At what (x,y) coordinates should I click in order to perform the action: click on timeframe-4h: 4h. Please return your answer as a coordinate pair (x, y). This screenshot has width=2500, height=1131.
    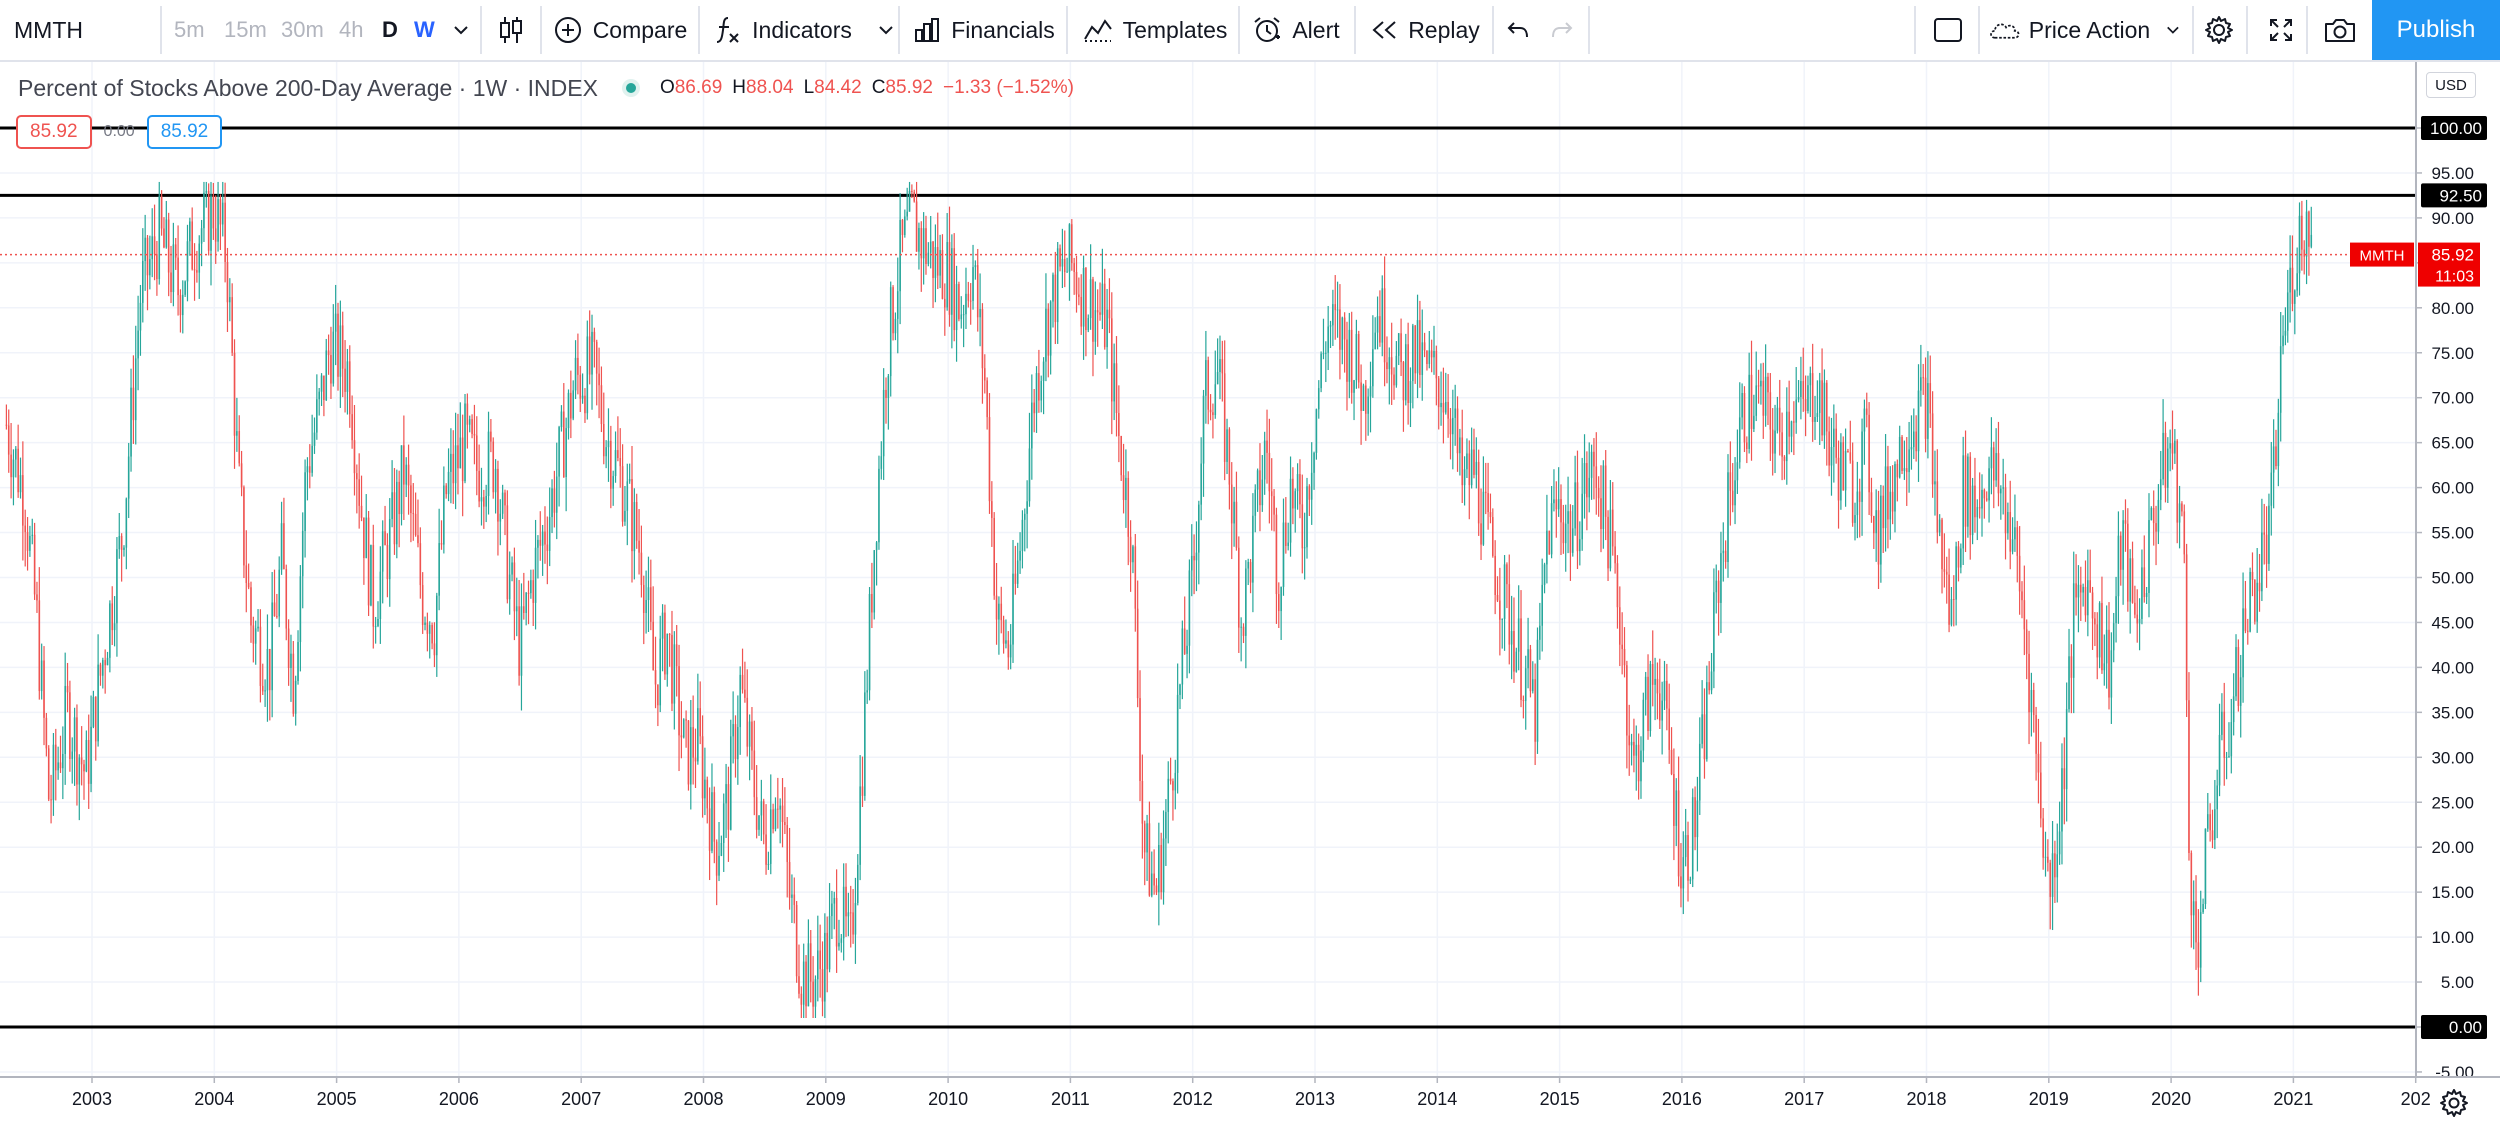
    Looking at the image, I should click on (351, 29).